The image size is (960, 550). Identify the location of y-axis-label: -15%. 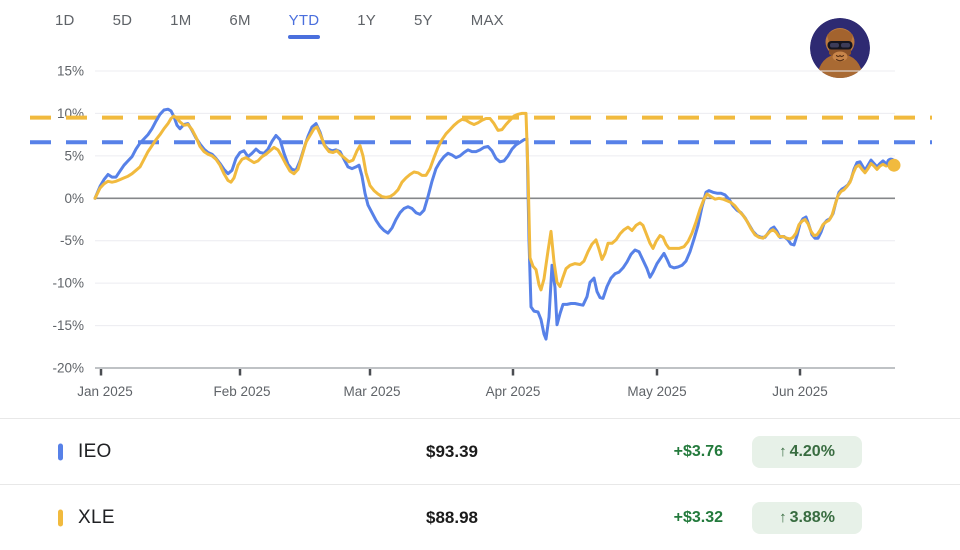
(68, 325).